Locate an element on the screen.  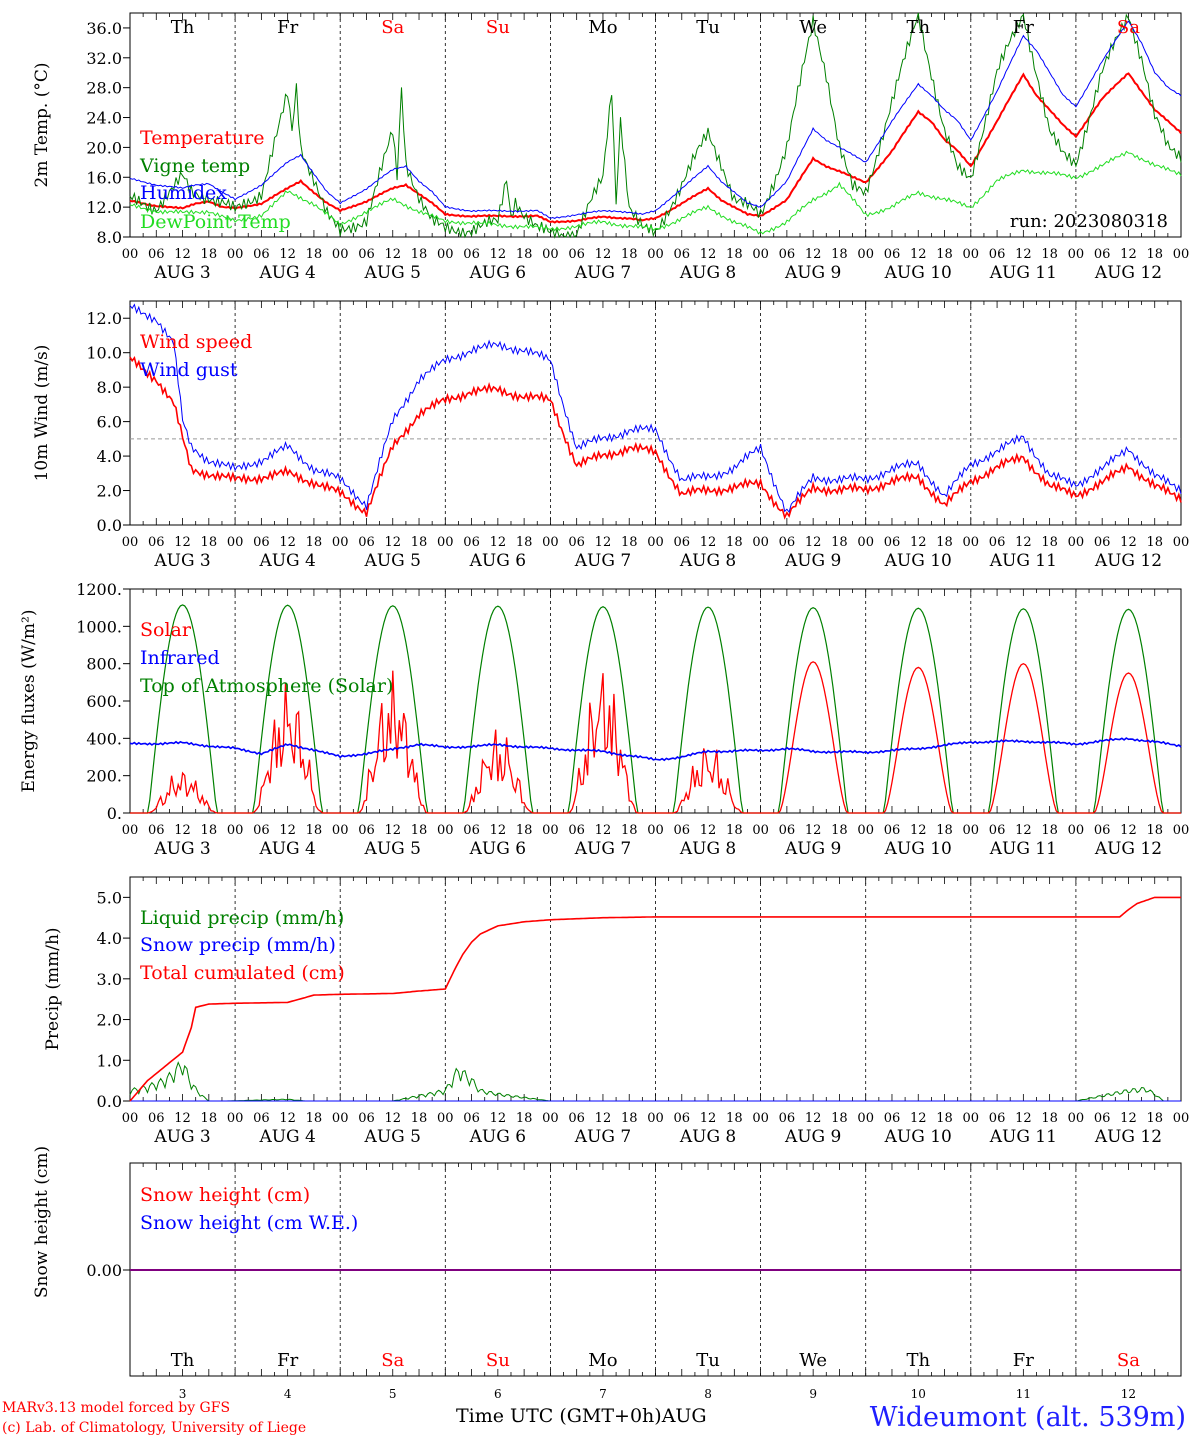
plot-frame is located at coordinates (655, 125).